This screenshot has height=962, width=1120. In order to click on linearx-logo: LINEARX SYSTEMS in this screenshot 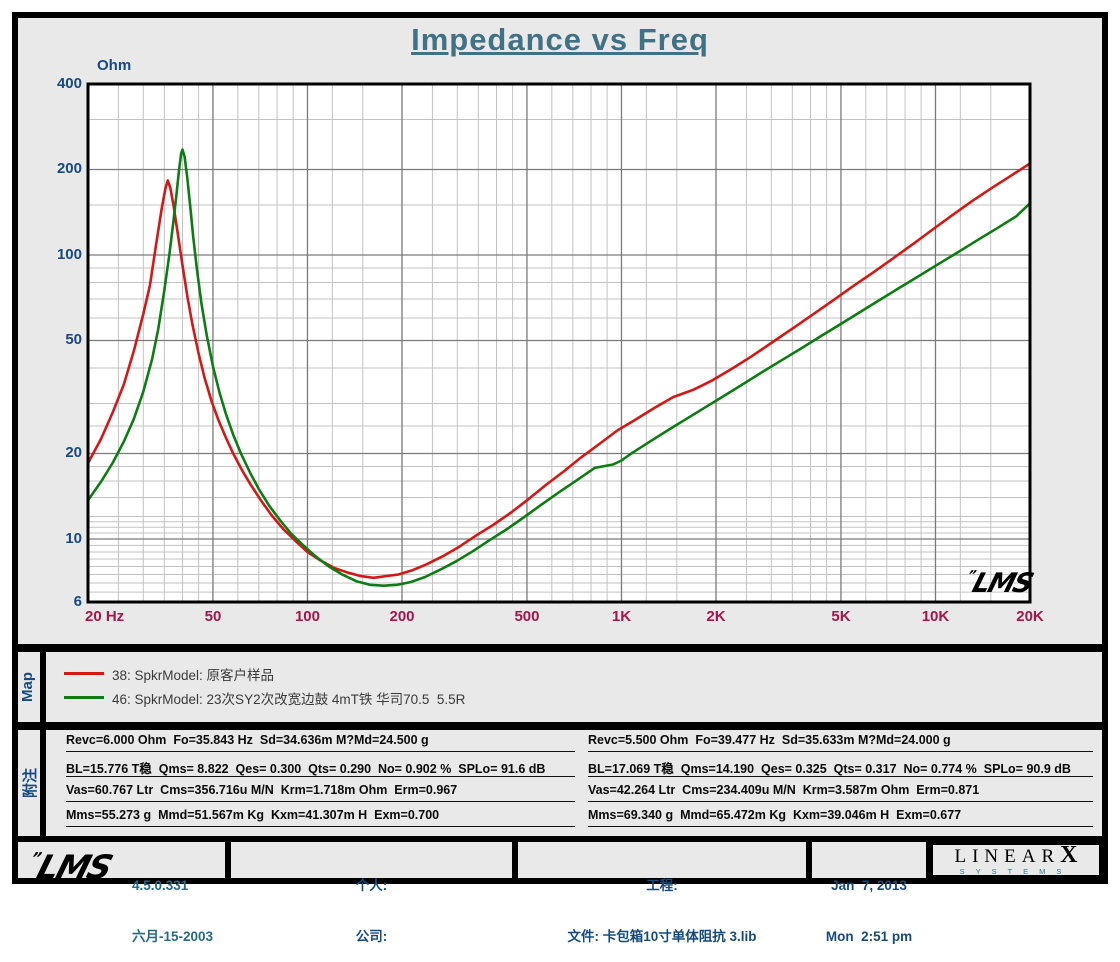, I will do `click(1016, 860)`.